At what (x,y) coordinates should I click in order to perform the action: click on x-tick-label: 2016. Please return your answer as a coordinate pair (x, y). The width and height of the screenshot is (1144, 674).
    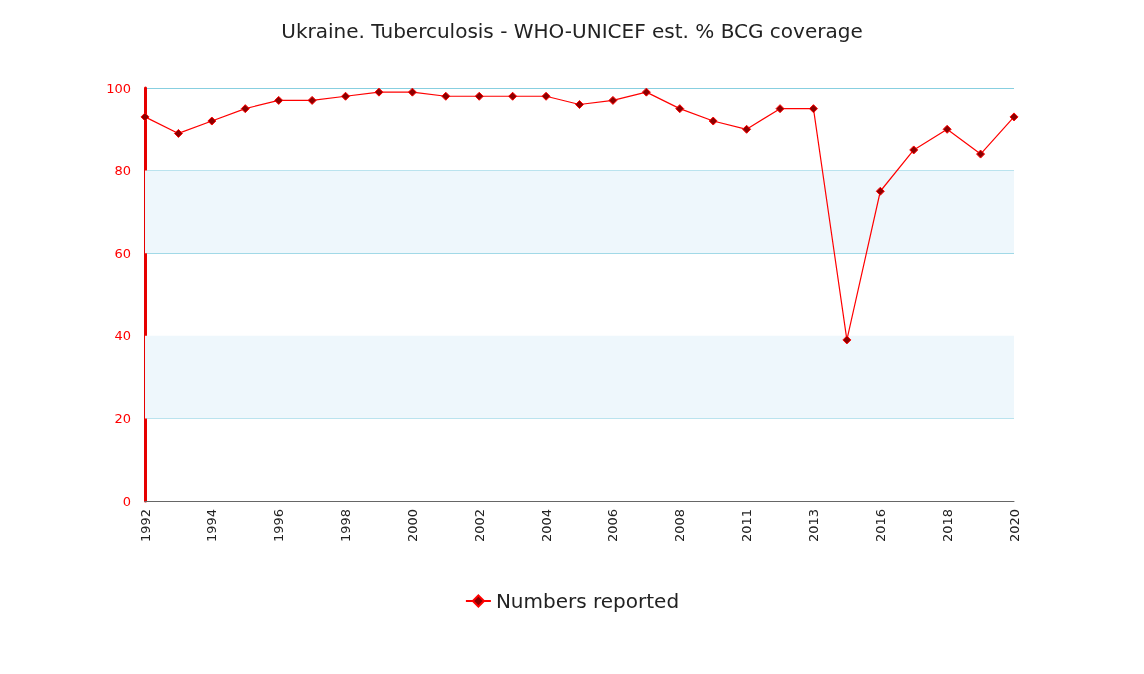
    Looking at the image, I should click on (880, 526).